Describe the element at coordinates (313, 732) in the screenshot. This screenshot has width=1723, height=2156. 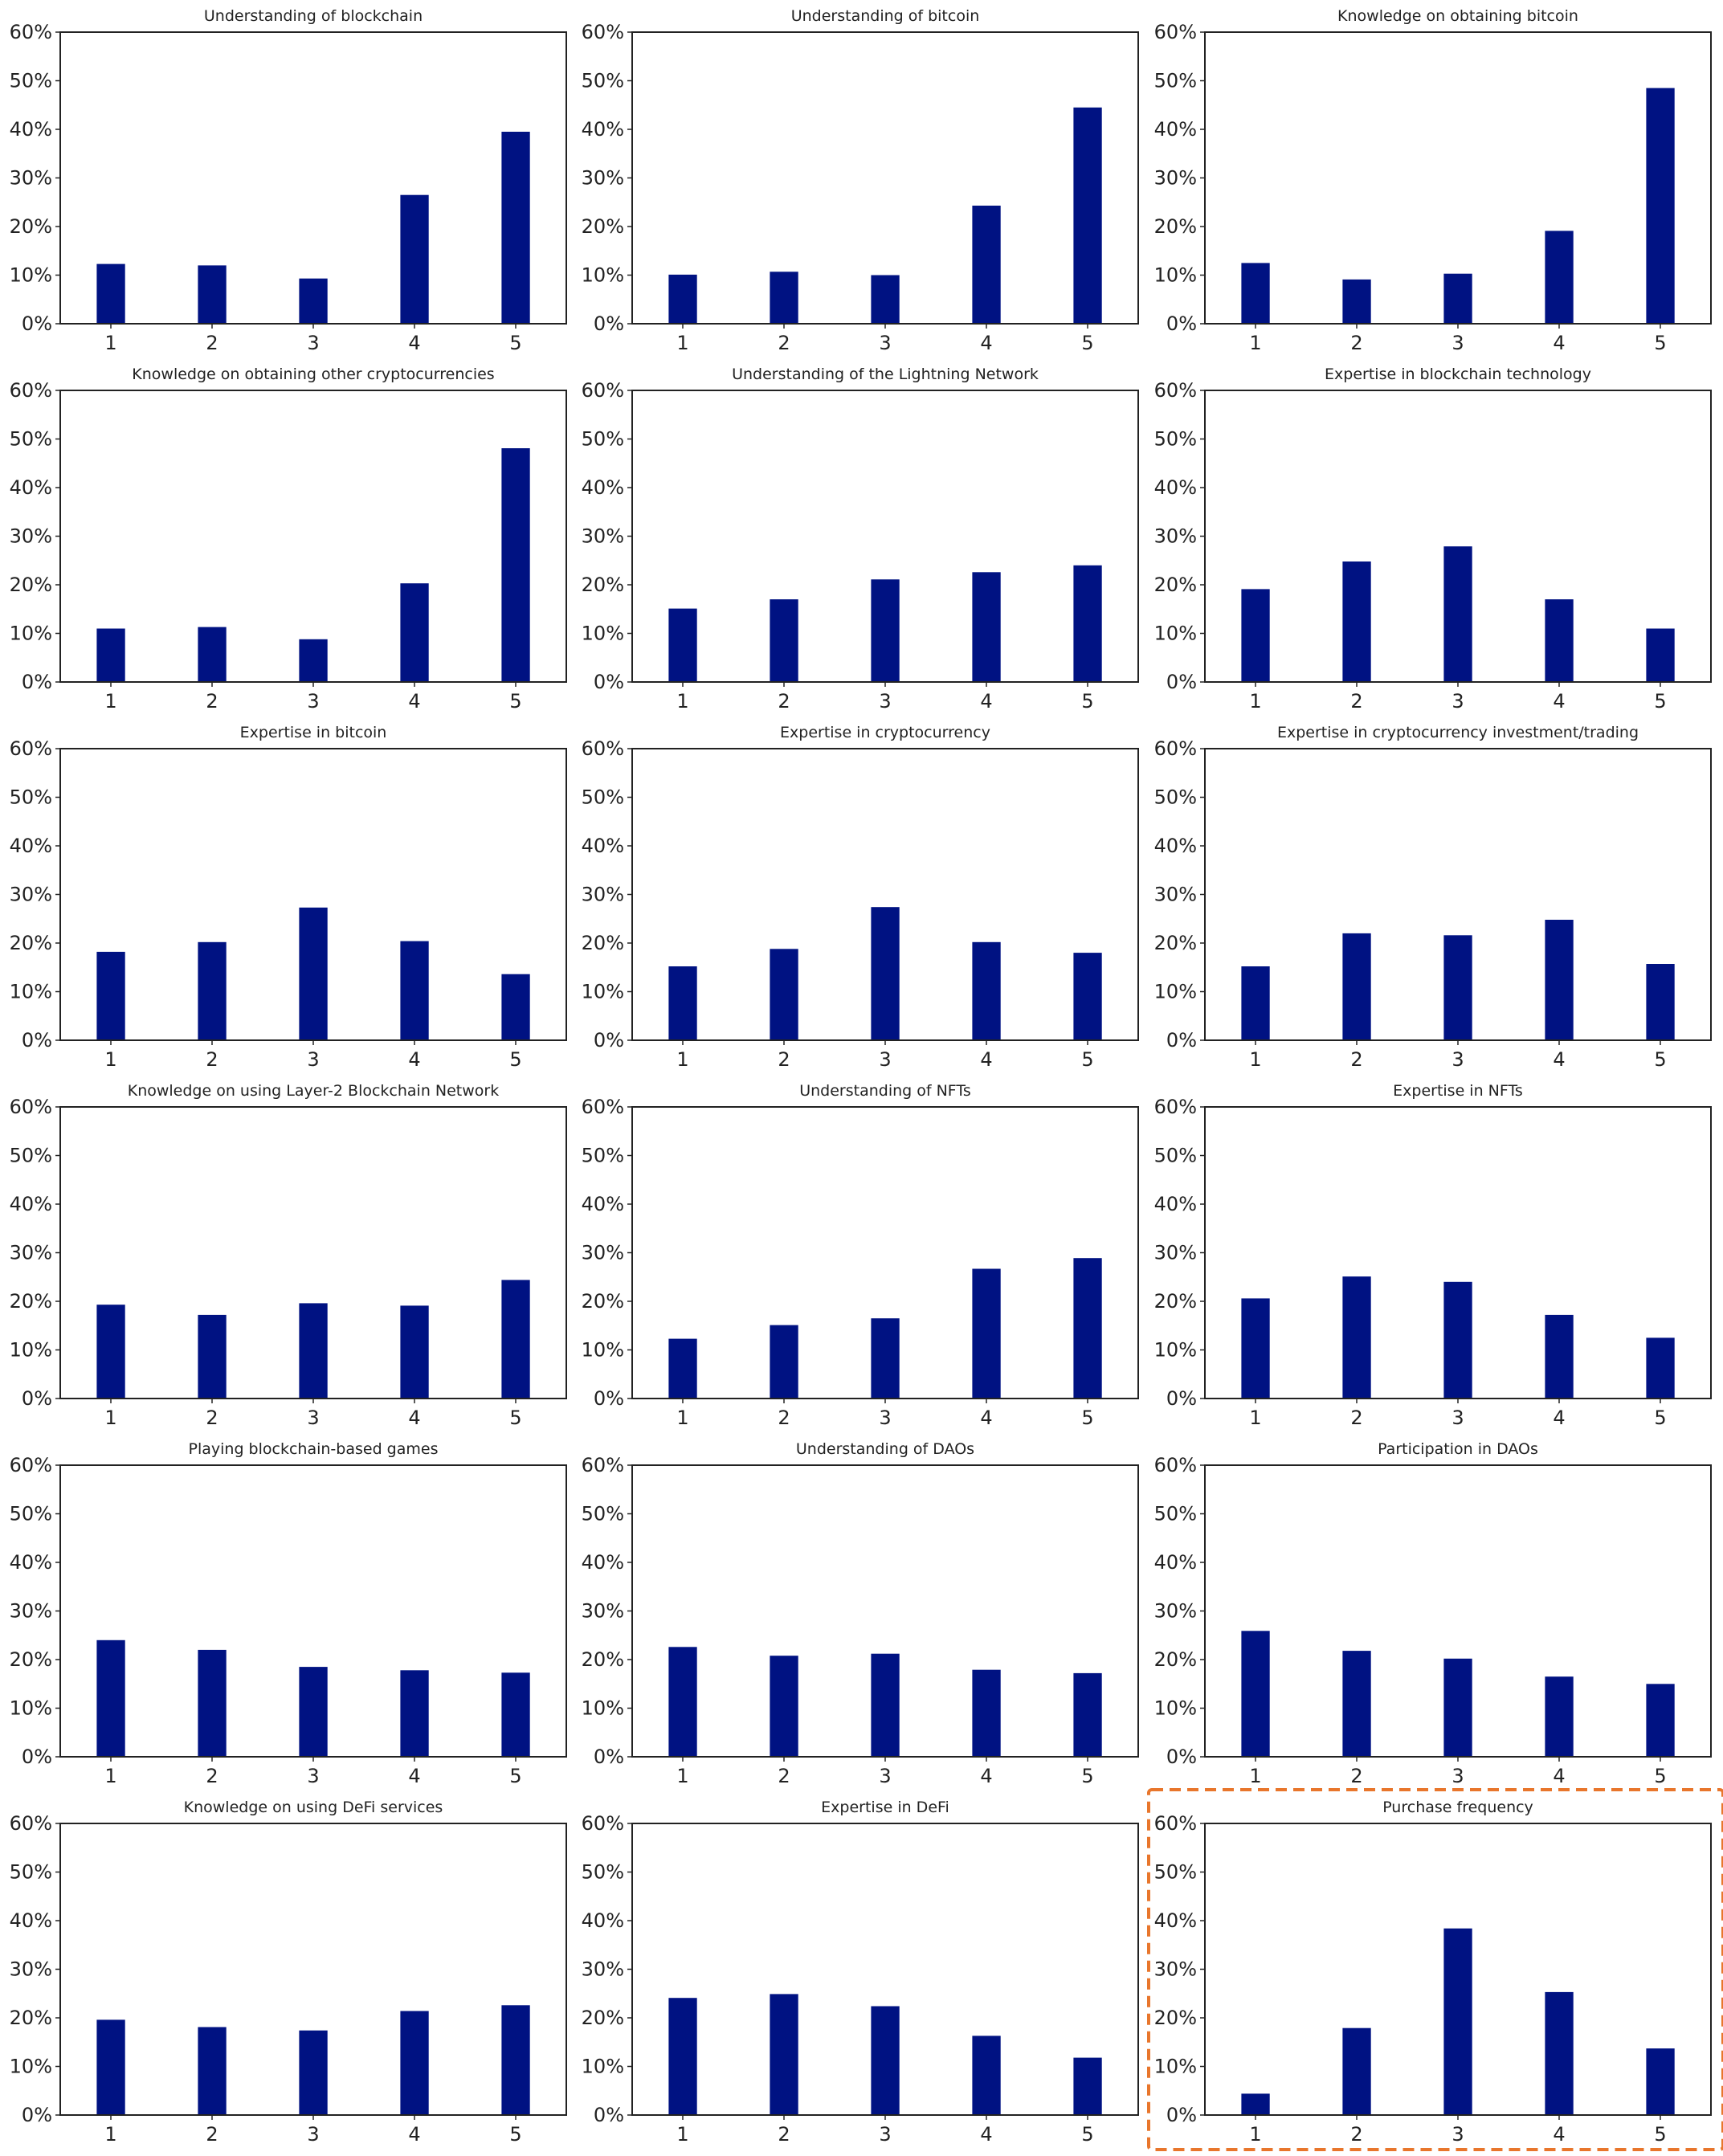
I see `chart-title: Expertise in bitcoin` at that location.